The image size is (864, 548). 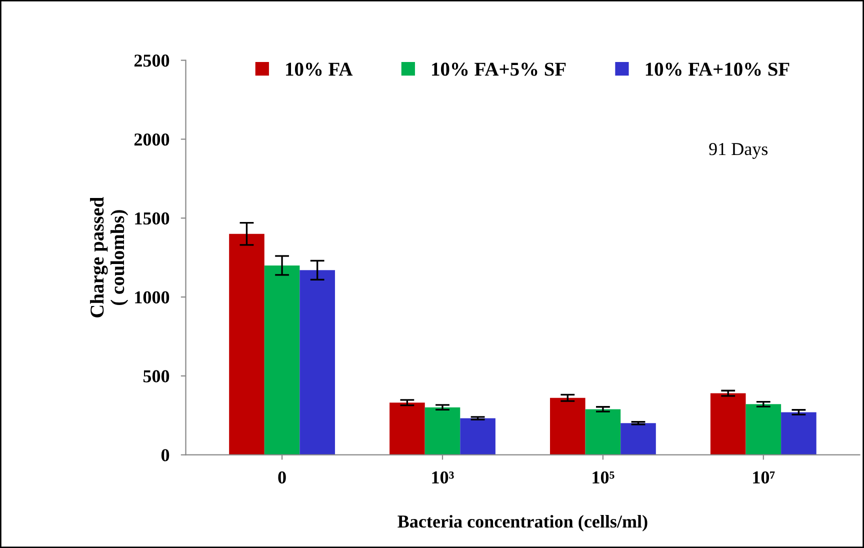 What do you see at coordinates (152, 139) in the screenshot?
I see `y-tick-label: 2000` at bounding box center [152, 139].